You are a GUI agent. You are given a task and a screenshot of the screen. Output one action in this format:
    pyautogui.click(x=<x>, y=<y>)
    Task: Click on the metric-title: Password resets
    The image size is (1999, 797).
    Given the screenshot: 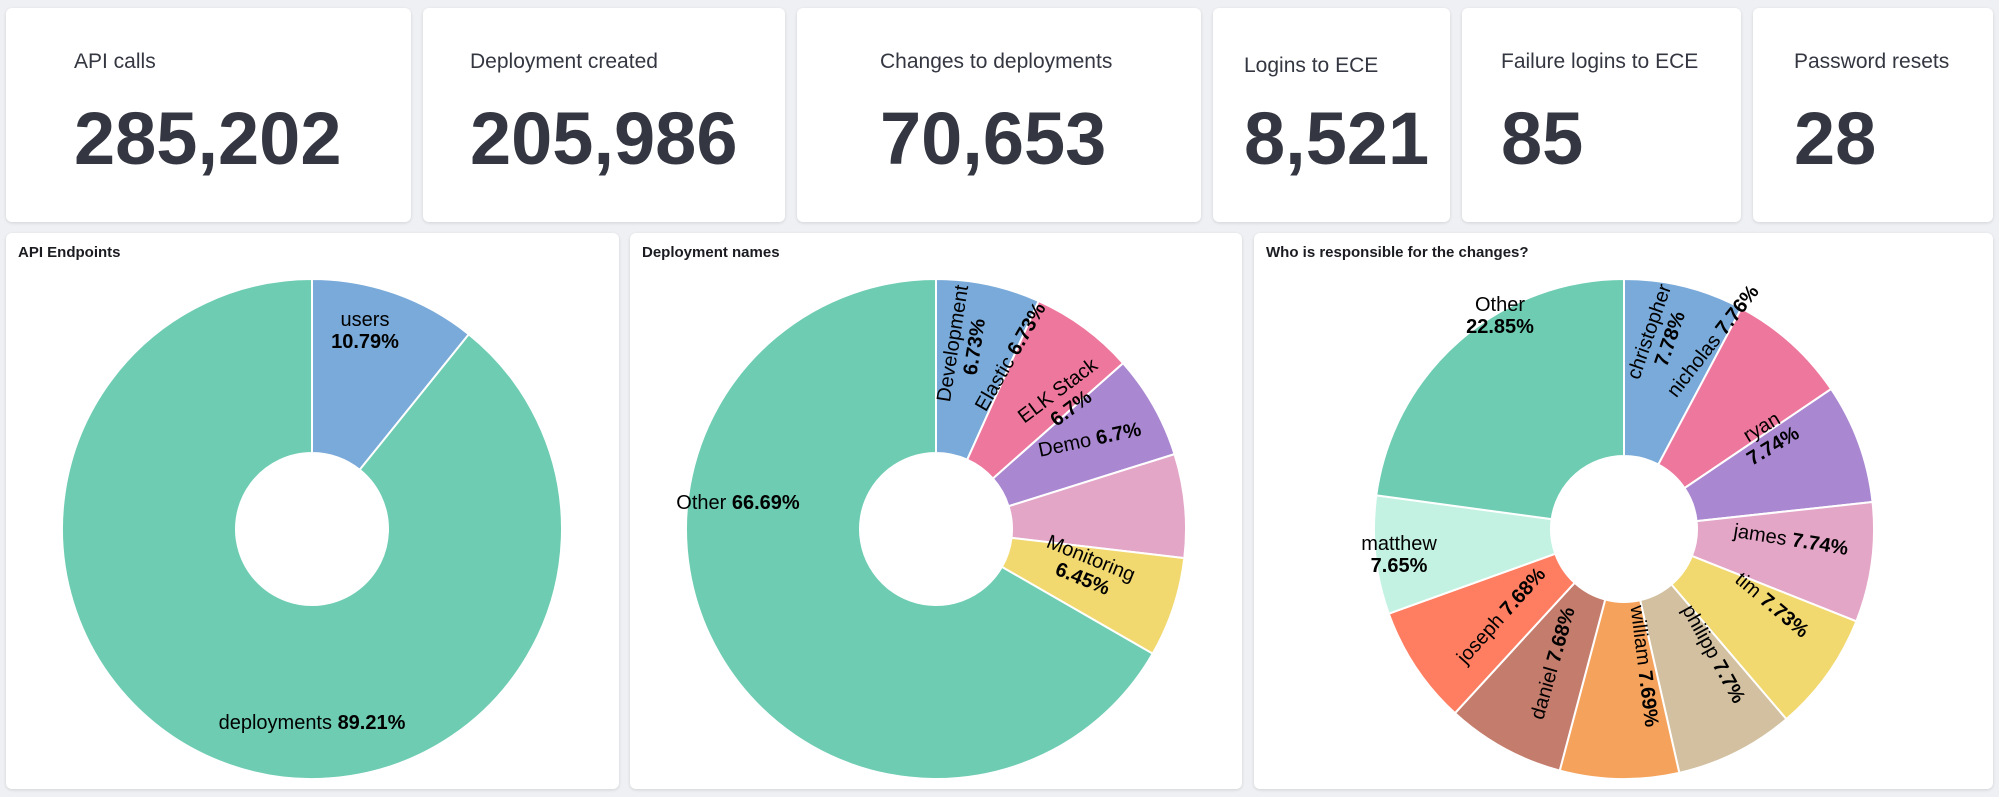 What is the action you would take?
    pyautogui.click(x=1872, y=61)
    